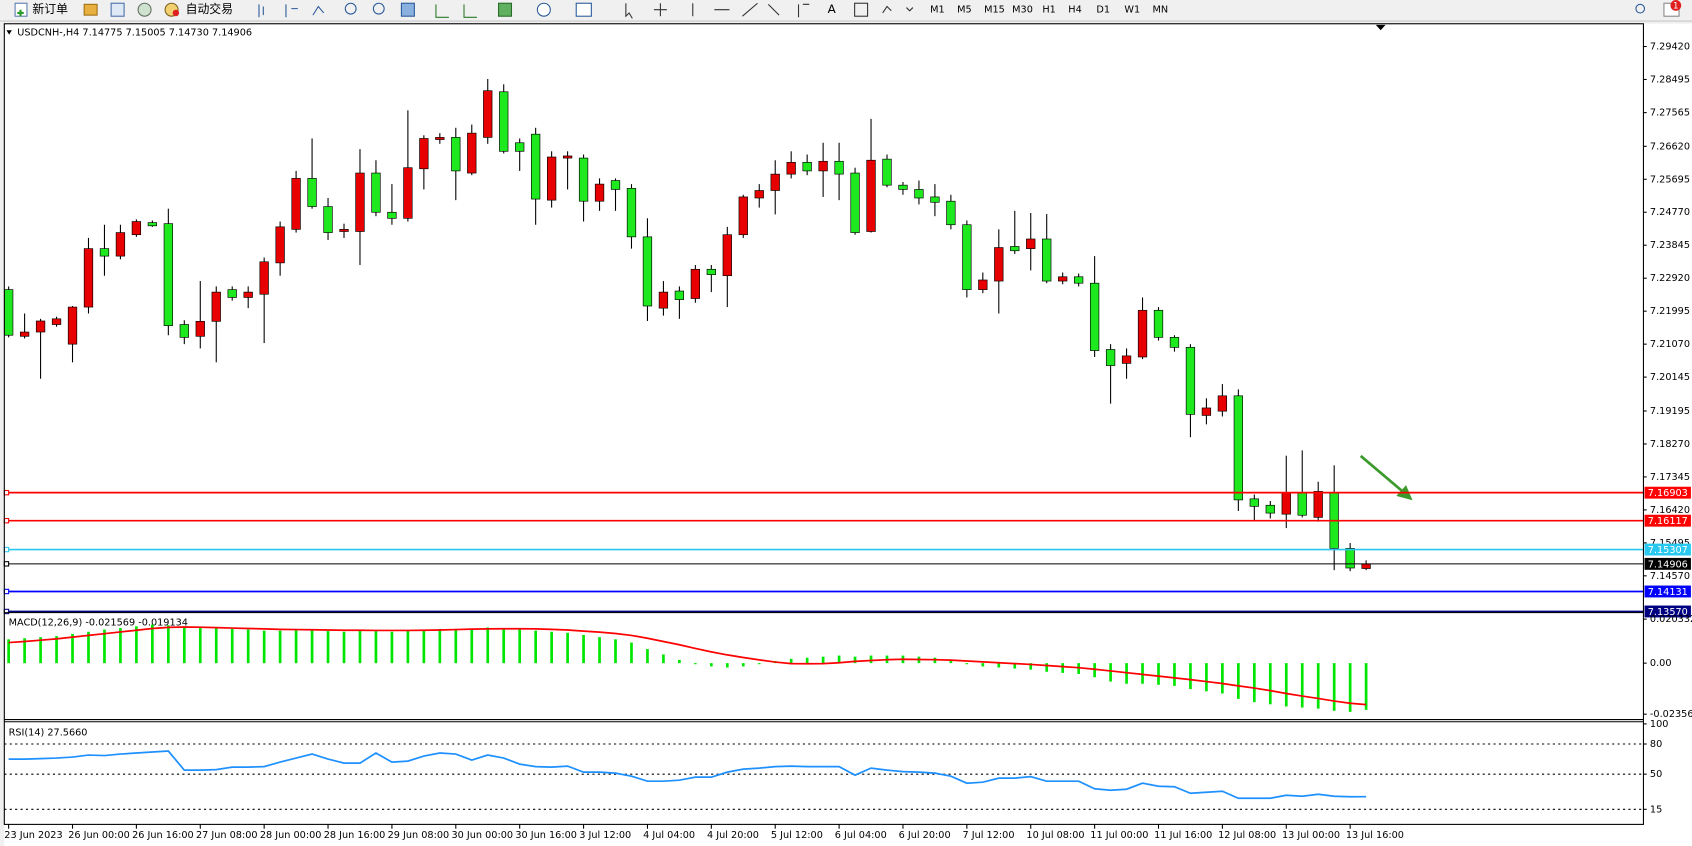 The image size is (1692, 846). What do you see at coordinates (861, 9) in the screenshot?
I see `label-tool` at bounding box center [861, 9].